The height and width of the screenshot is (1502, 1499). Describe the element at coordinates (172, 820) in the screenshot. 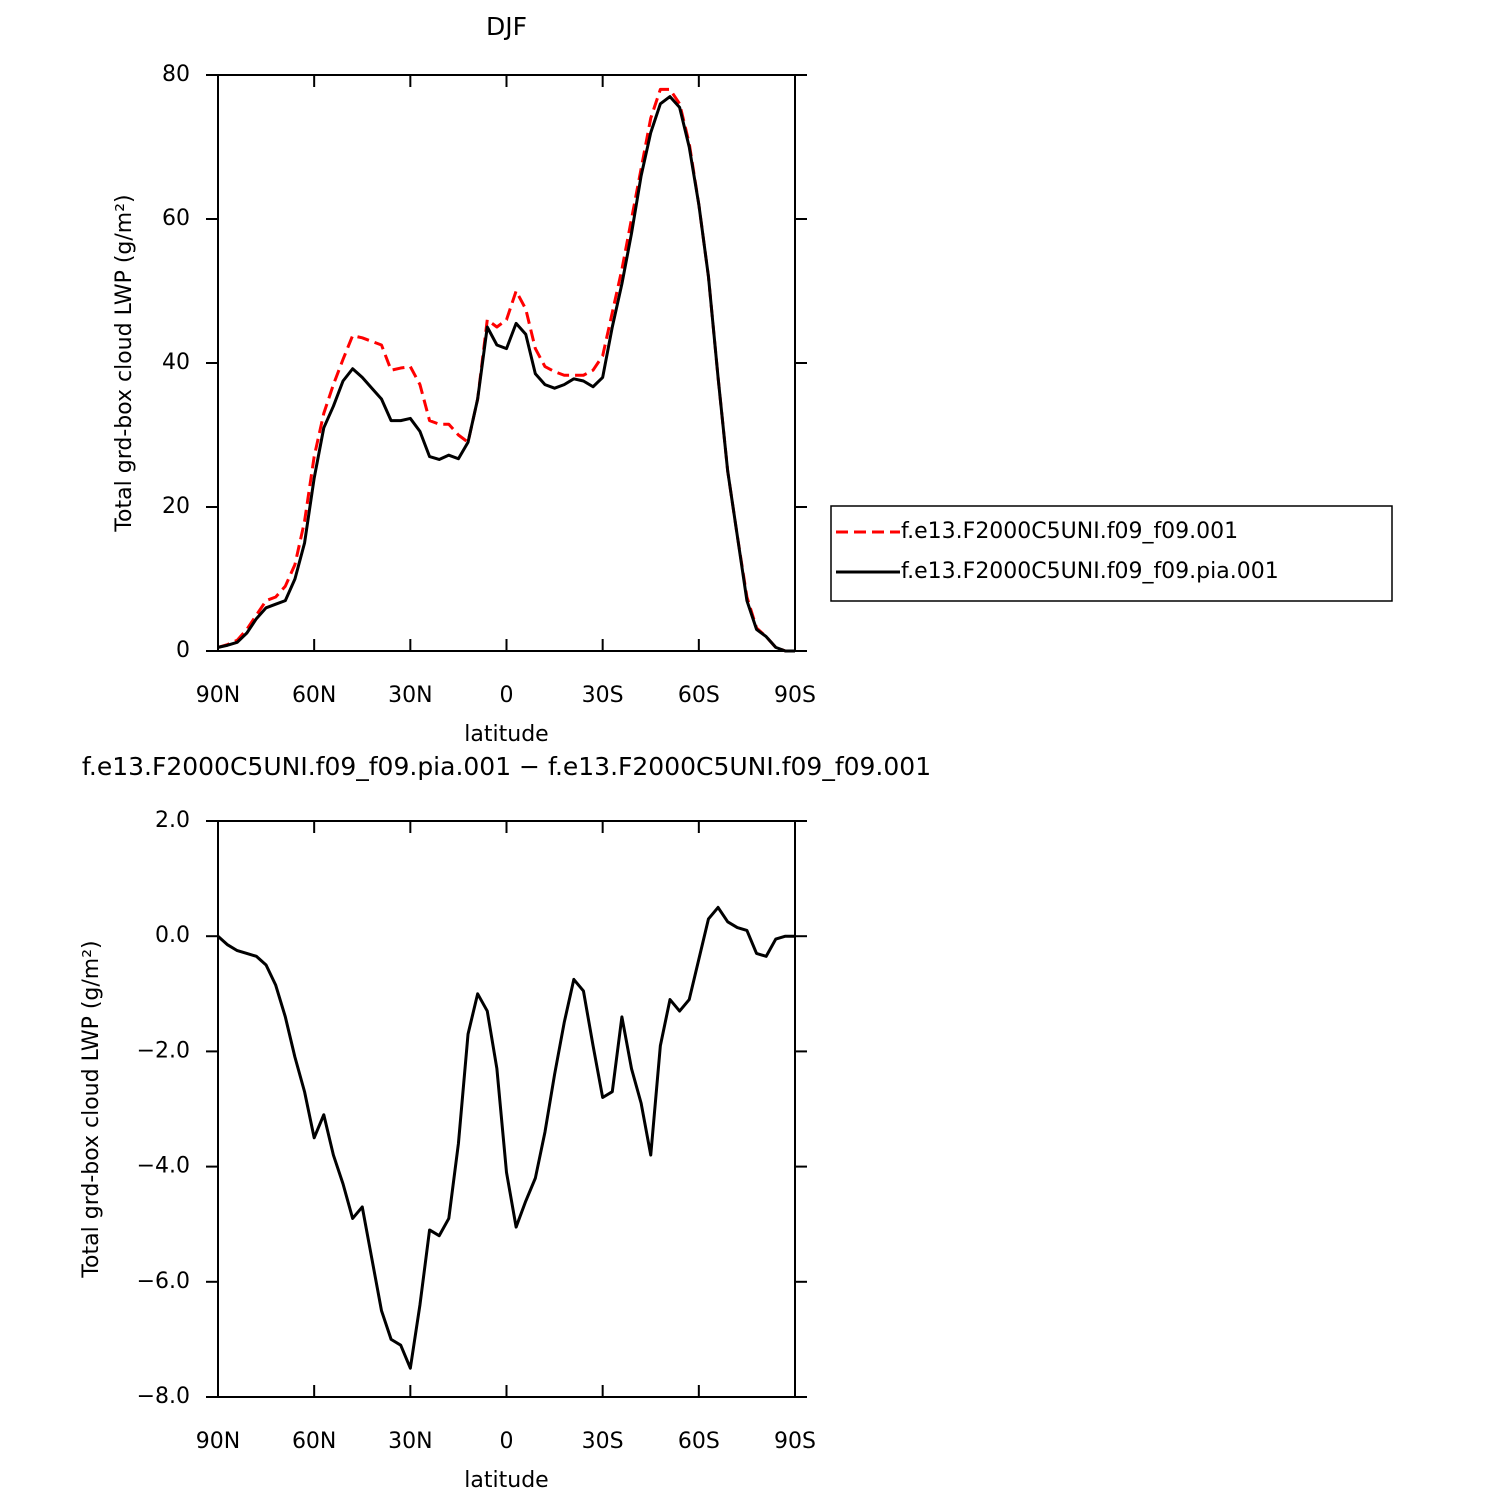

I see `y-tick-label: 2.0` at that location.